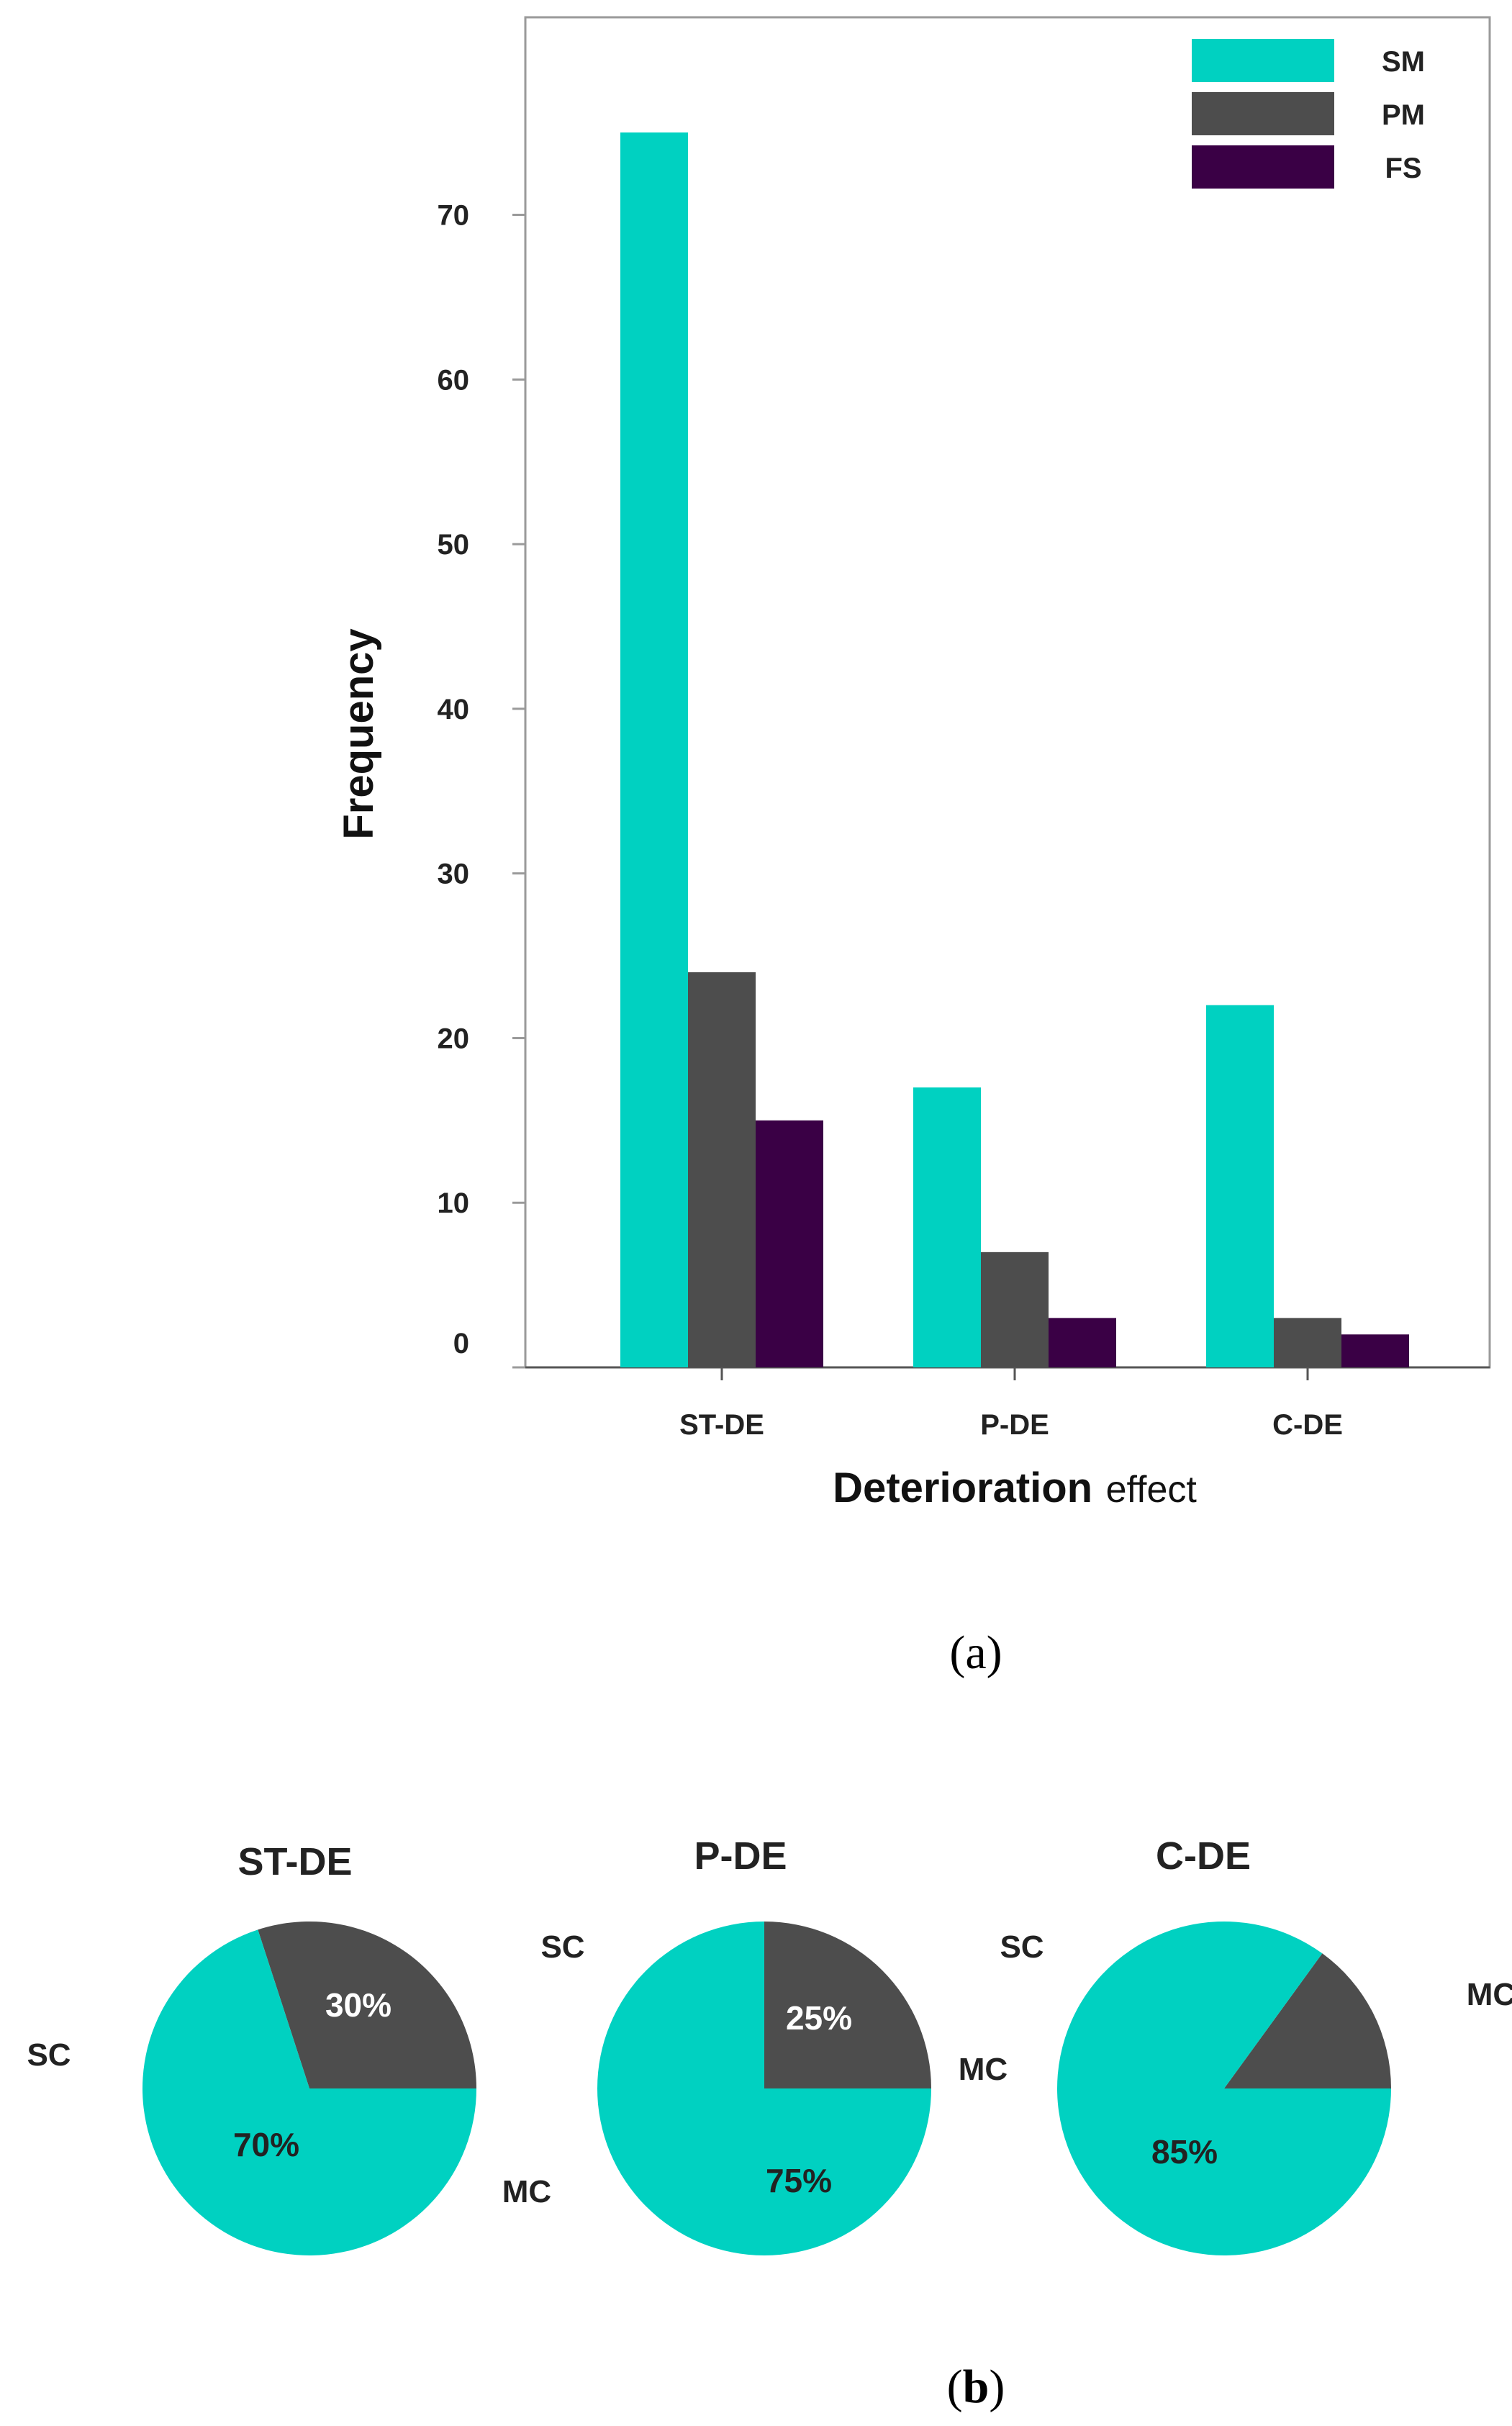 Image resolution: width=1512 pixels, height=2426 pixels. What do you see at coordinates (1015, 1373) in the screenshot?
I see `x-ticks` at bounding box center [1015, 1373].